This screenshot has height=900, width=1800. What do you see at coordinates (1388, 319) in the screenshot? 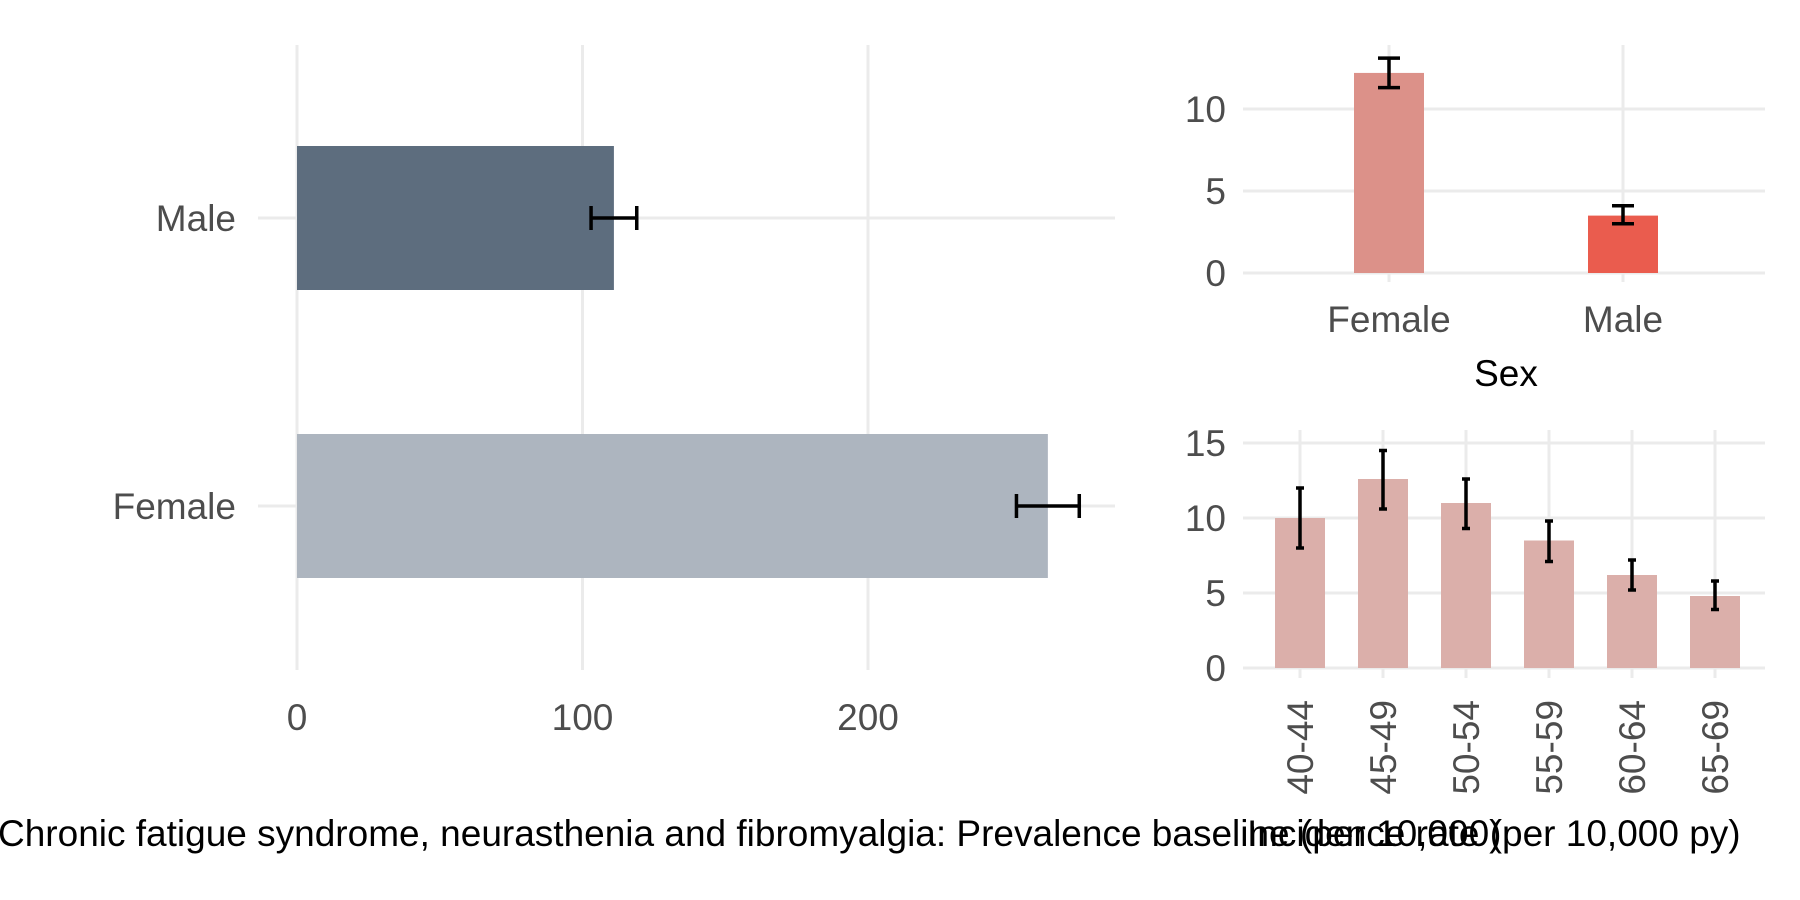
I see `incidence-sex-x-tick-label: Female` at bounding box center [1388, 319].